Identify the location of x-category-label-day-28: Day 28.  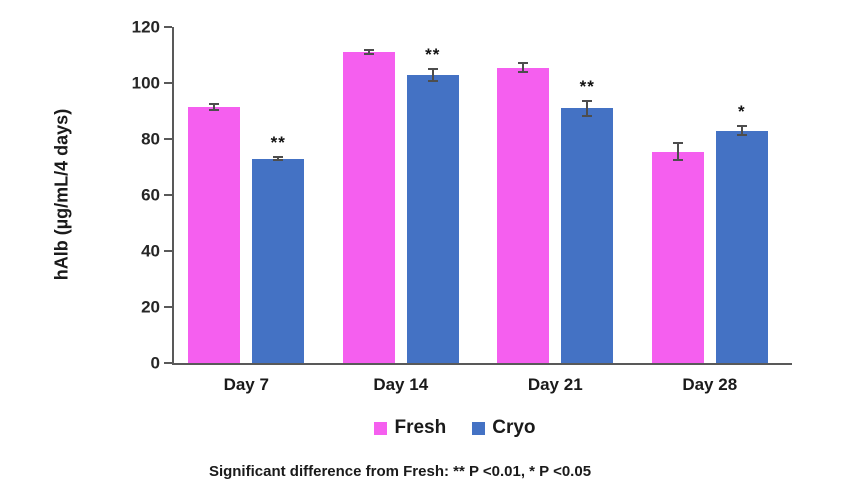
(710, 384).